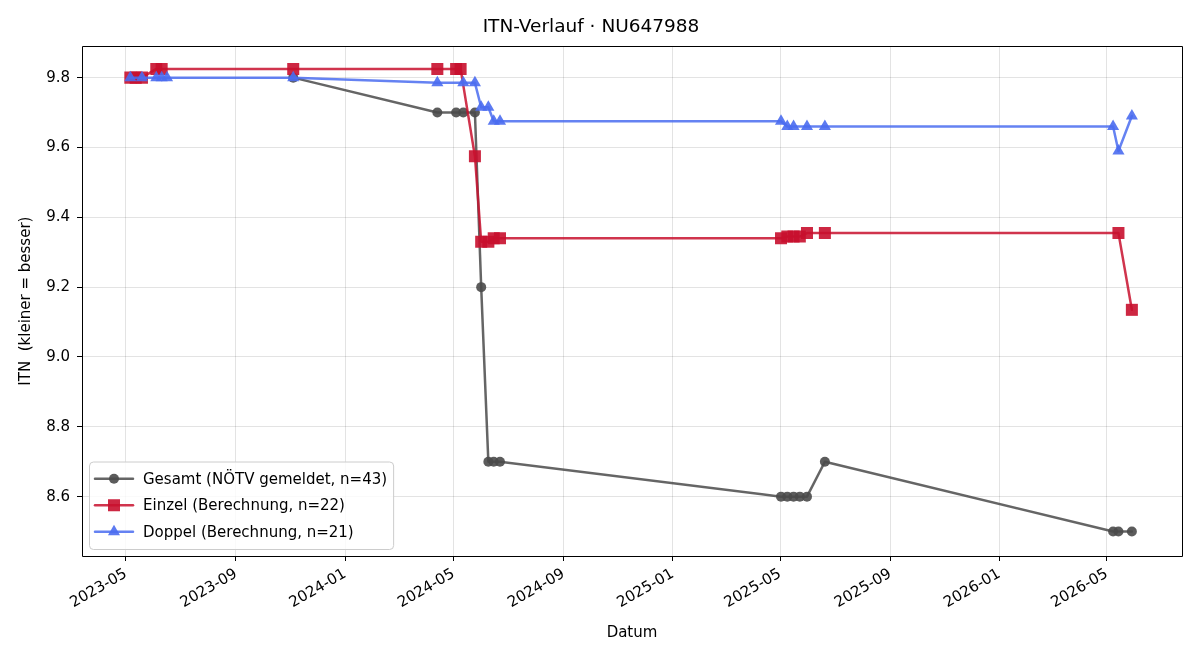 The width and height of the screenshot is (1200, 660). Describe the element at coordinates (58, 146) in the screenshot. I see `y-tick-label: 9.6` at that location.